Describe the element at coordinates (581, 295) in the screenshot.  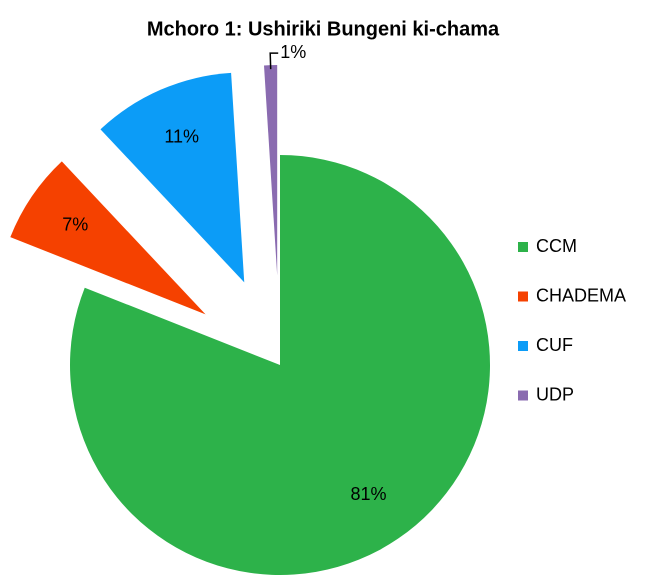
I see `legend-label: CHADEMA` at that location.